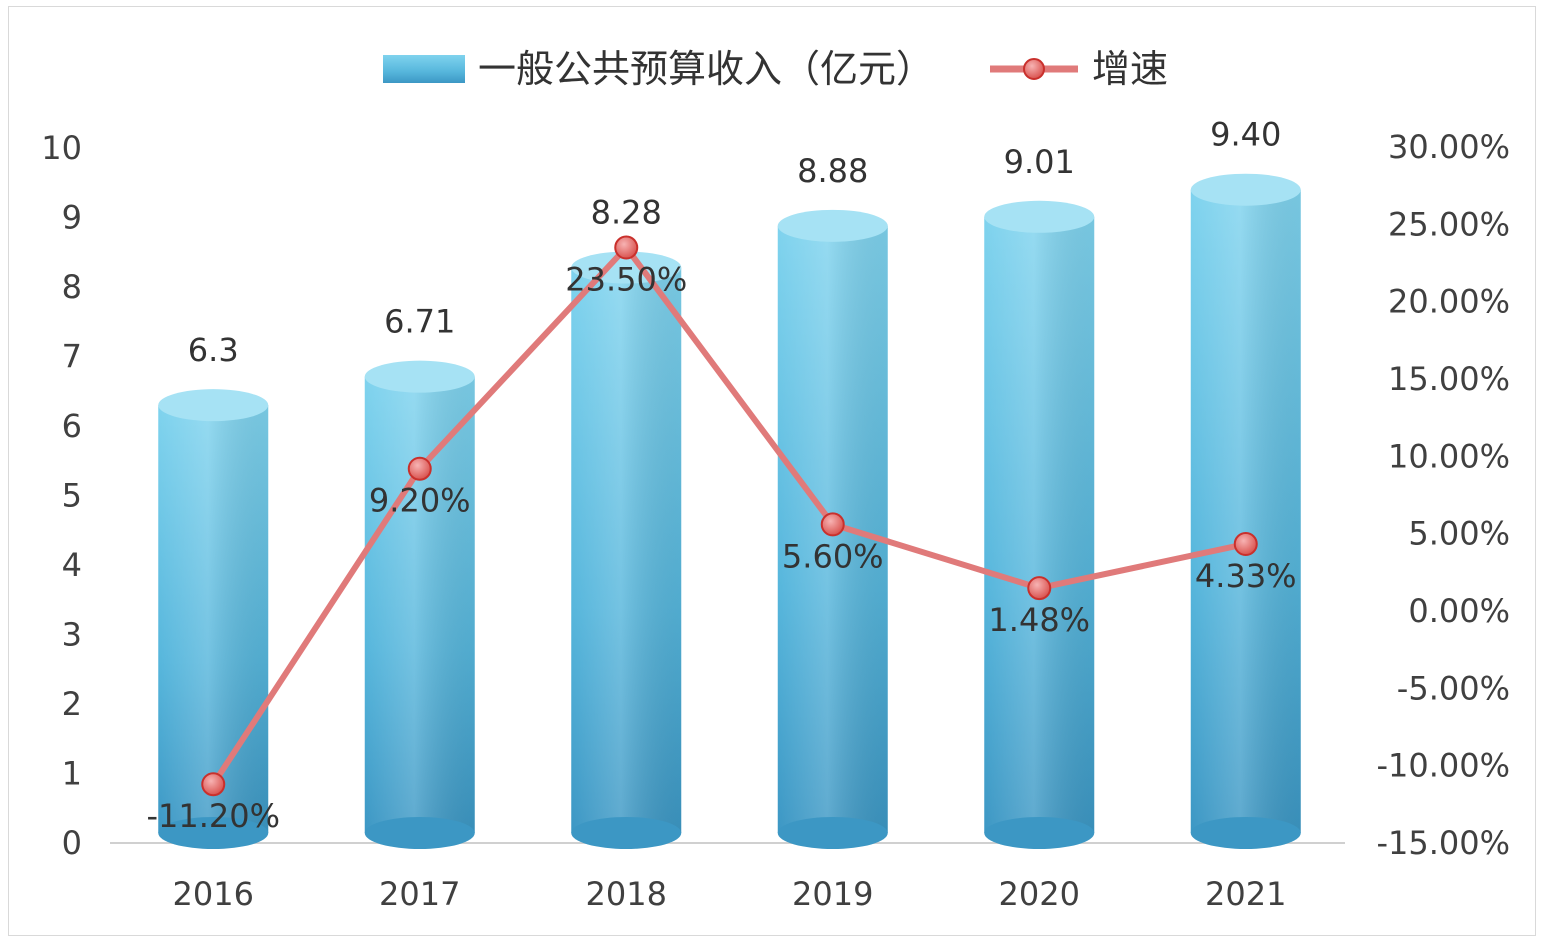 This screenshot has height=945, width=1545. I want to click on bar-value-label: 9.40, so click(1245, 135).